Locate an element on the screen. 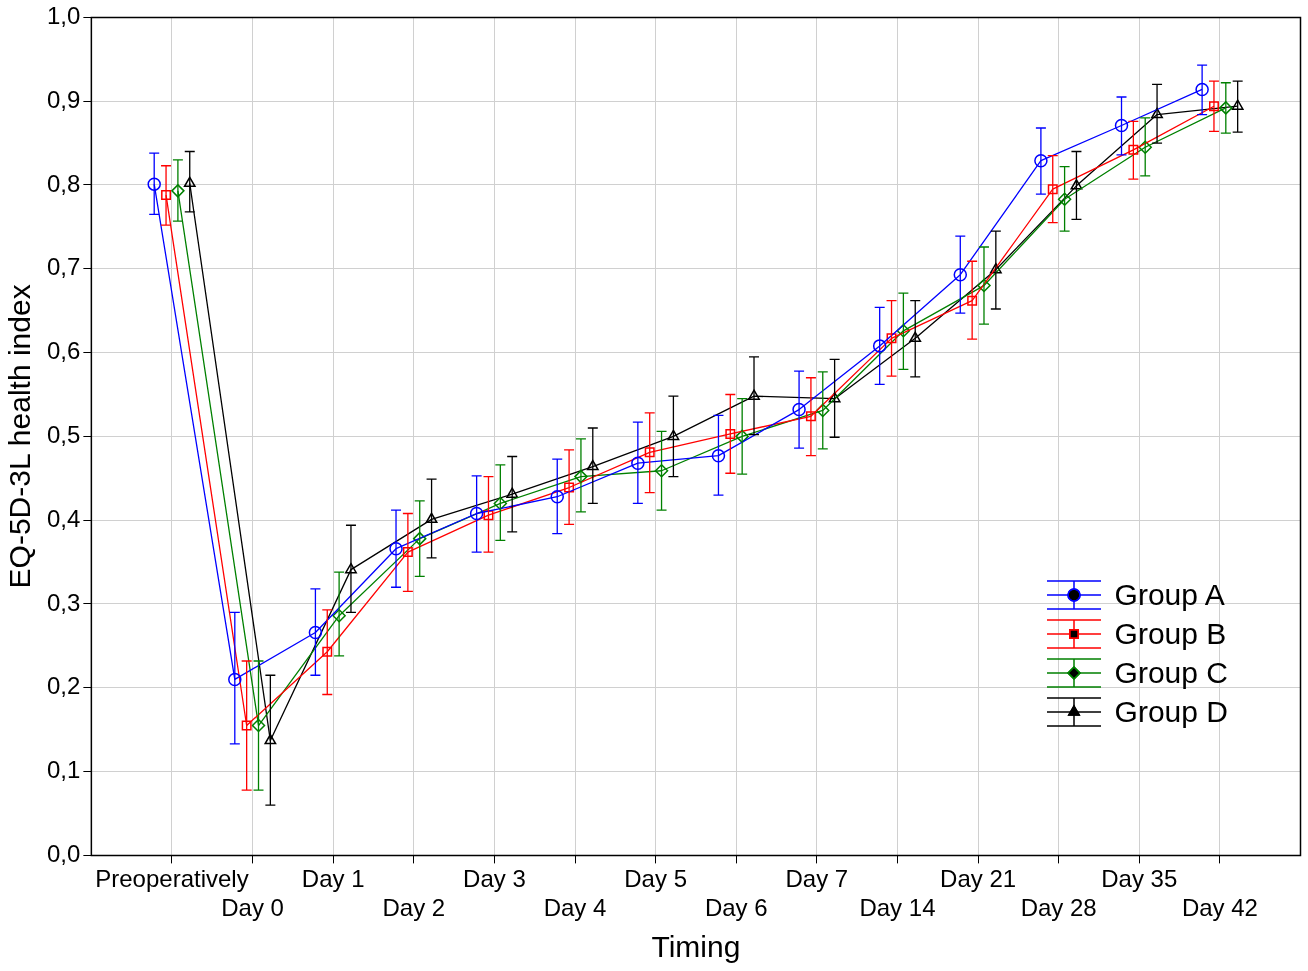 Image resolution: width=1308 pixels, height=971 pixels. x-axis-title: Timing is located at coordinates (696, 947).